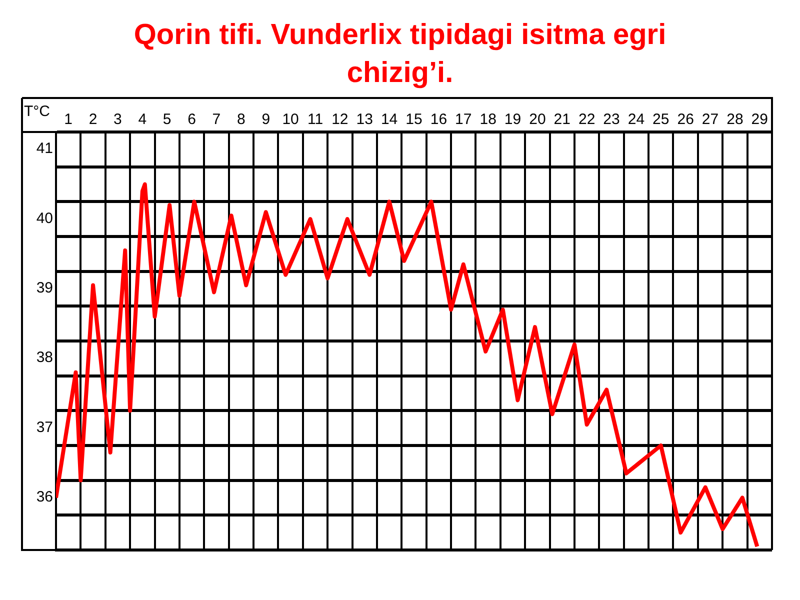 Image resolution: width=800 pixels, height=600 pixels. What do you see at coordinates (611, 119) in the screenshot?
I see `x-tick-label: 23` at bounding box center [611, 119].